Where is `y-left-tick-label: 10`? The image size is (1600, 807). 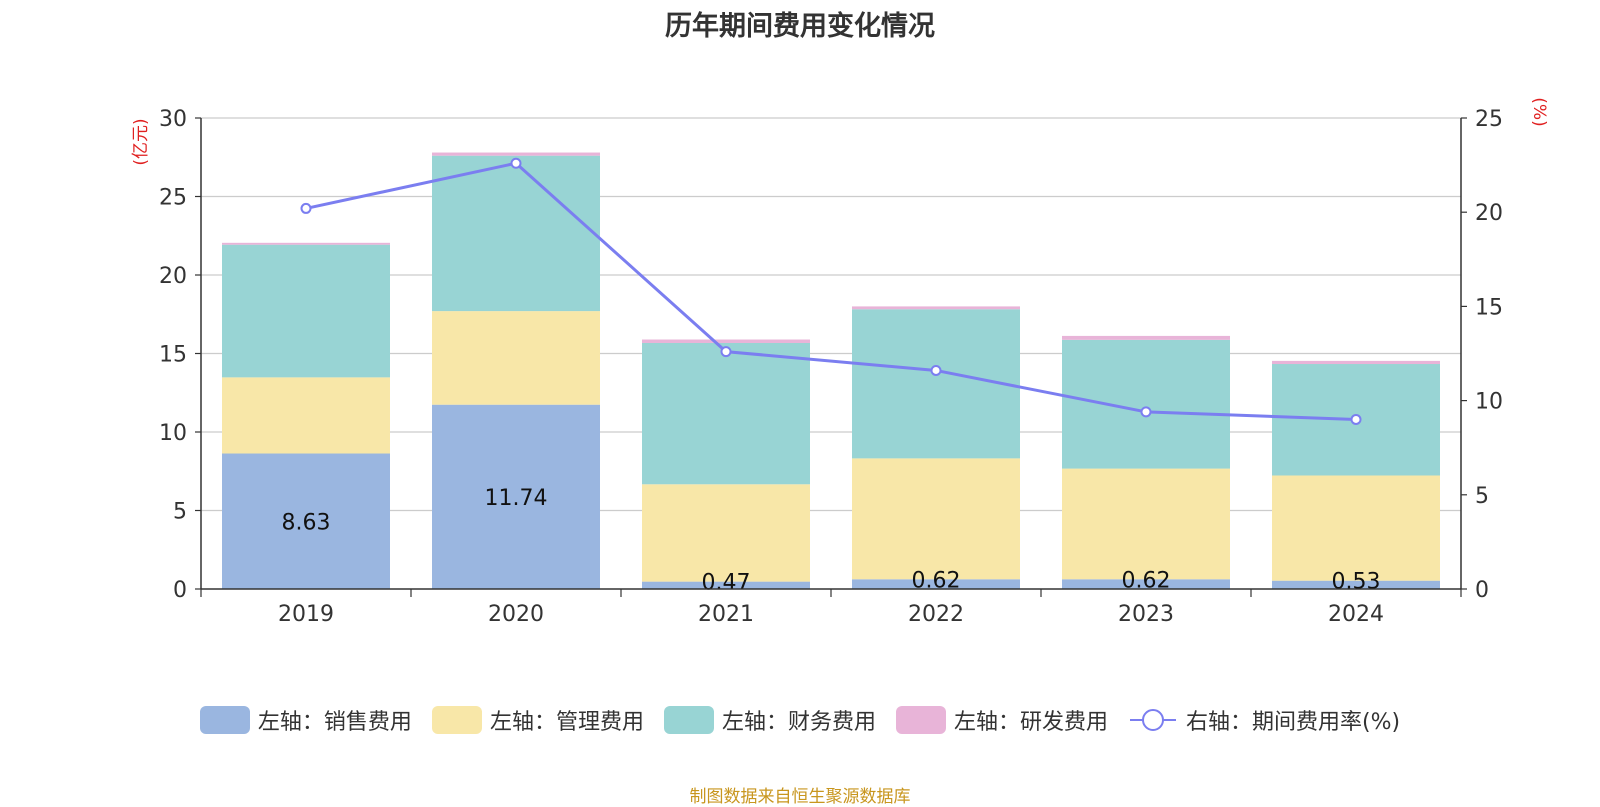 y-left-tick-label: 10 is located at coordinates (173, 433).